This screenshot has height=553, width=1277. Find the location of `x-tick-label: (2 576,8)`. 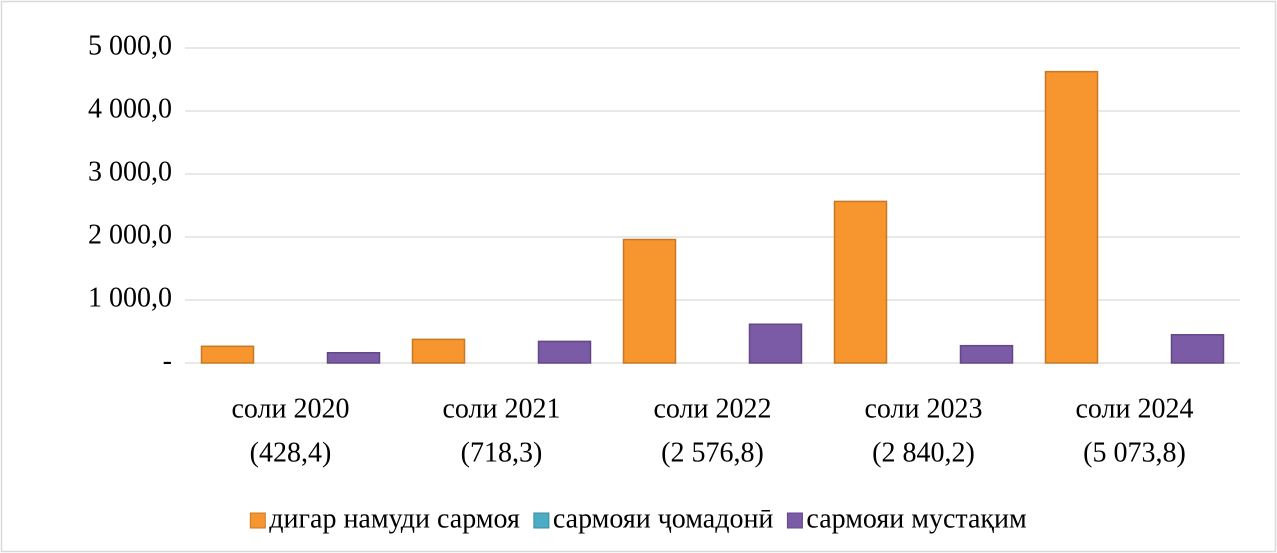

x-tick-label: (2 576,8) is located at coordinates (712, 452).